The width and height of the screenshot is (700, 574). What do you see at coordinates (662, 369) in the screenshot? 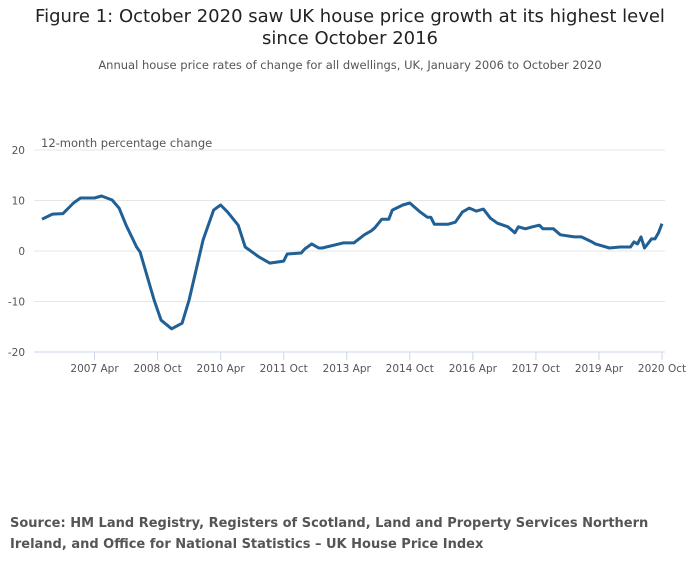
I see `x-tick-label: 2020 Oct` at bounding box center [662, 369].